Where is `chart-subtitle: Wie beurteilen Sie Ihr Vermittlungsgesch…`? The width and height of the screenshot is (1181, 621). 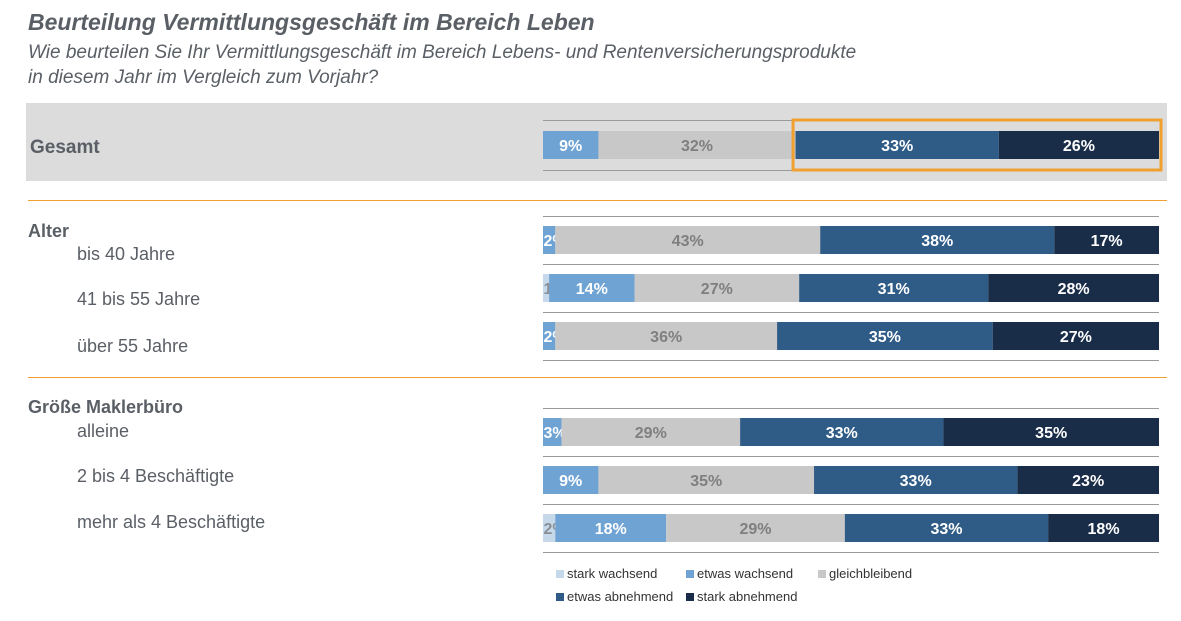 chart-subtitle: Wie beurteilen Sie Ihr Vermittlungsgesch… is located at coordinates (442, 65).